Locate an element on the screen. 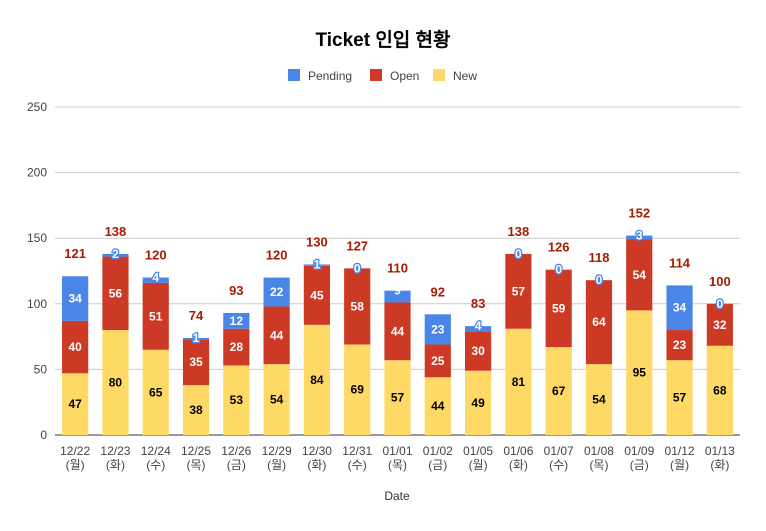 Image resolution: width=766 pixels, height=531 pixels. bar-label-new: 47 is located at coordinates (75, 404).